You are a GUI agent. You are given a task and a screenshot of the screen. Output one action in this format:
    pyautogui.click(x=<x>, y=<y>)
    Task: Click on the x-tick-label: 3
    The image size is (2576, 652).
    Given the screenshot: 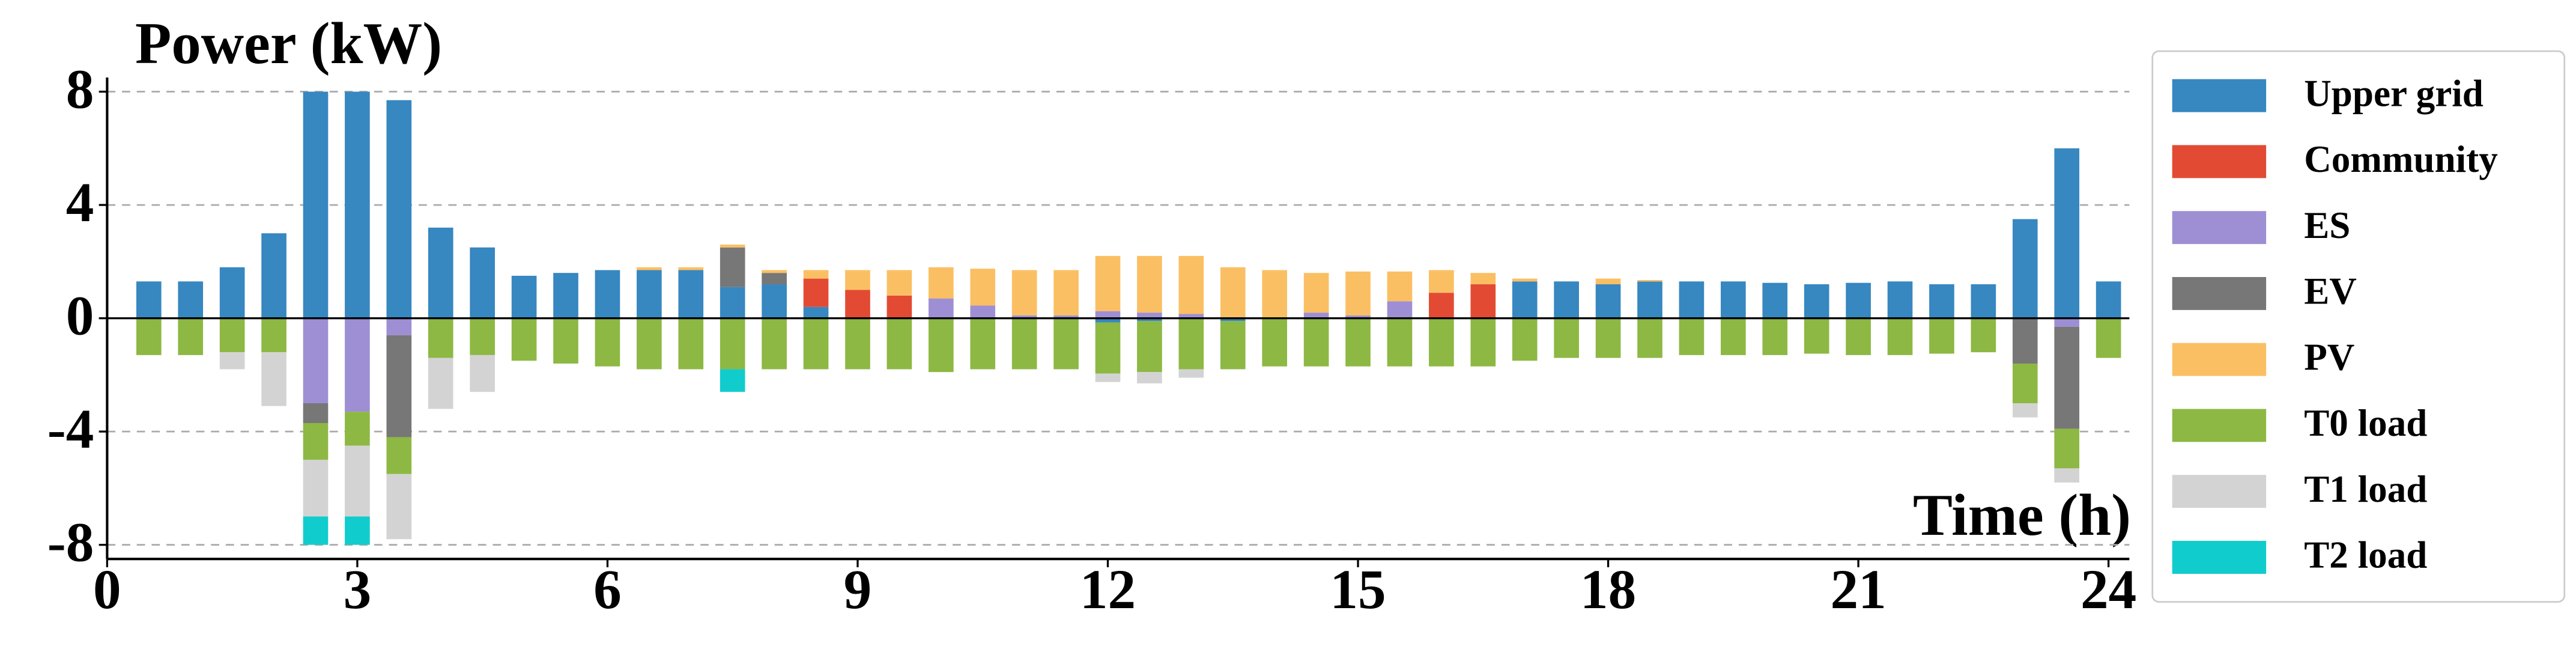 What is the action you would take?
    pyautogui.click(x=358, y=590)
    